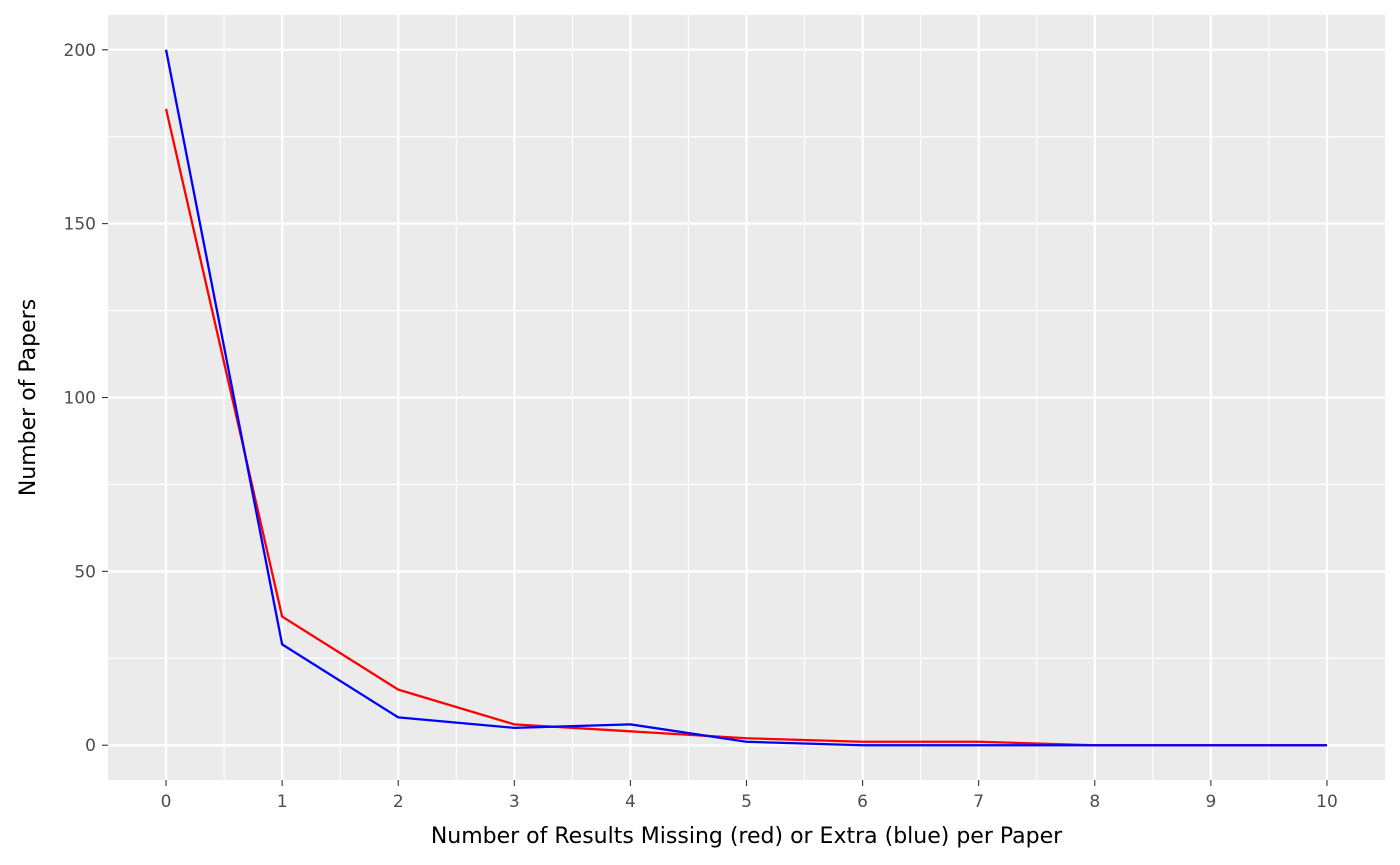 The height and width of the screenshot is (865, 1400). What do you see at coordinates (746, 802) in the screenshot?
I see `x-tick-label: 5` at bounding box center [746, 802].